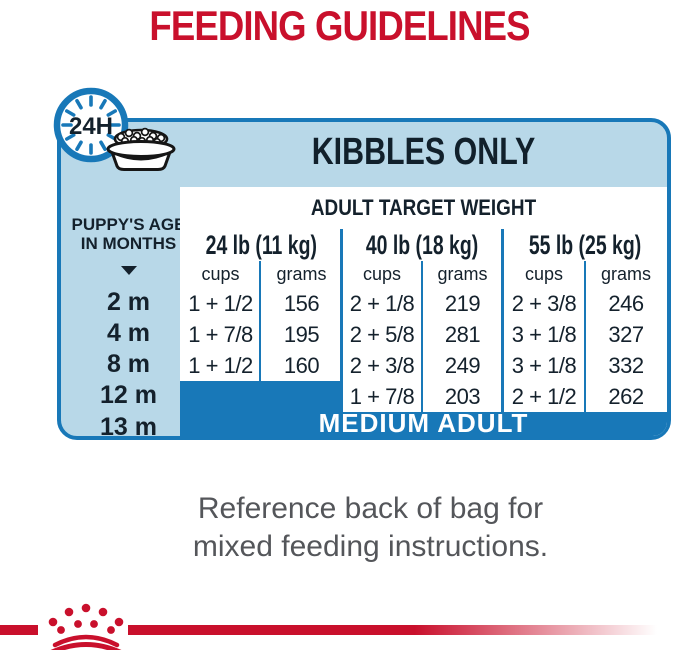 The image size is (679, 650). I want to click on table-cell: 246, so click(626, 303).